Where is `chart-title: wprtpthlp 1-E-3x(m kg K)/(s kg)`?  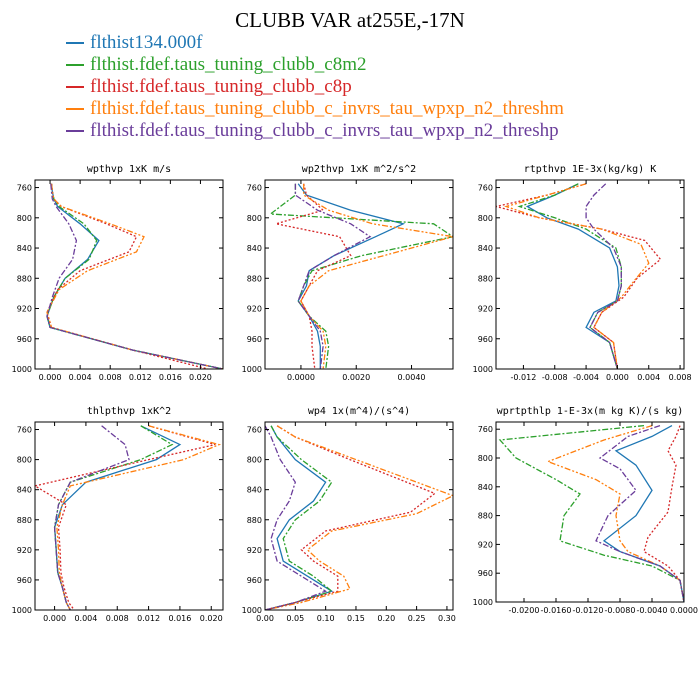 chart-title: wprtpthlp 1-E-3x(m kg K)/(s kg) is located at coordinates (590, 411).